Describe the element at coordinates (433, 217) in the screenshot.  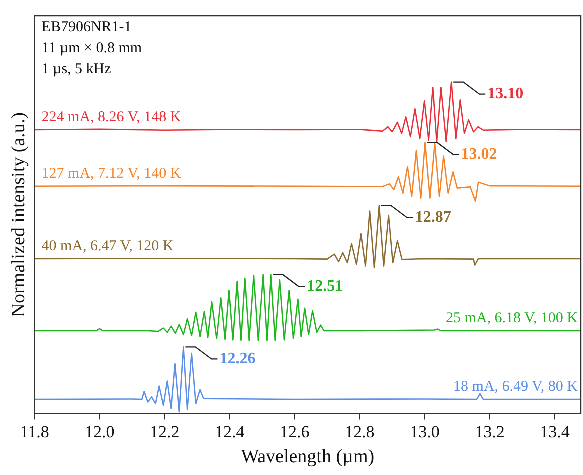
I see `annotation: 12.87` at that location.